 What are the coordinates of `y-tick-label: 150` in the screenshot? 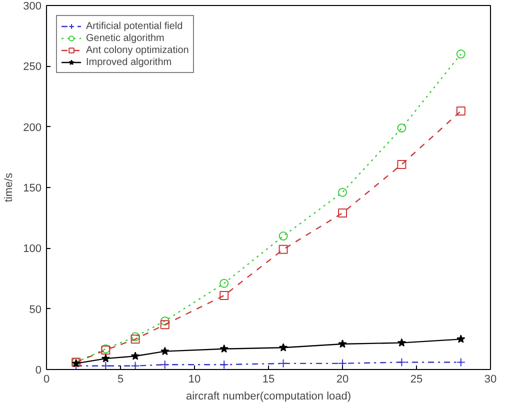 It's located at (32, 188).